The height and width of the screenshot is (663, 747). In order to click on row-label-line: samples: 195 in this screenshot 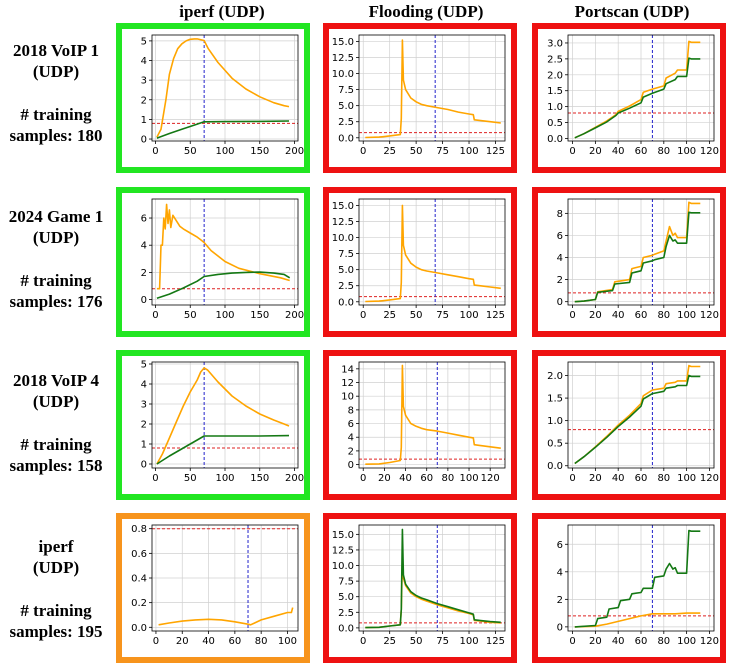, I will do `click(56, 631)`.